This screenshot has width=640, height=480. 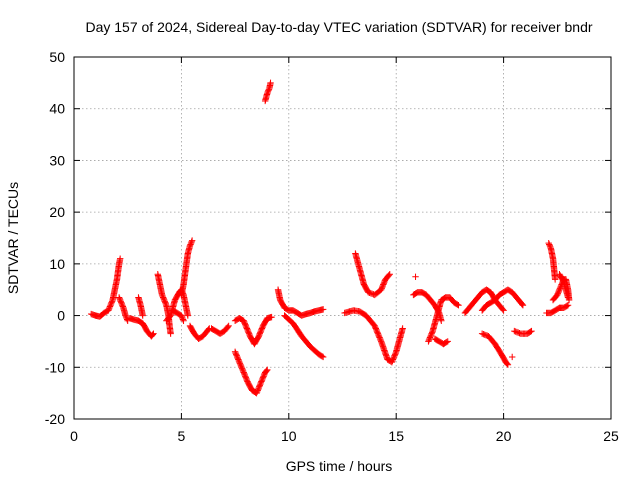 I want to click on x-tick-label: 5, so click(x=182, y=436).